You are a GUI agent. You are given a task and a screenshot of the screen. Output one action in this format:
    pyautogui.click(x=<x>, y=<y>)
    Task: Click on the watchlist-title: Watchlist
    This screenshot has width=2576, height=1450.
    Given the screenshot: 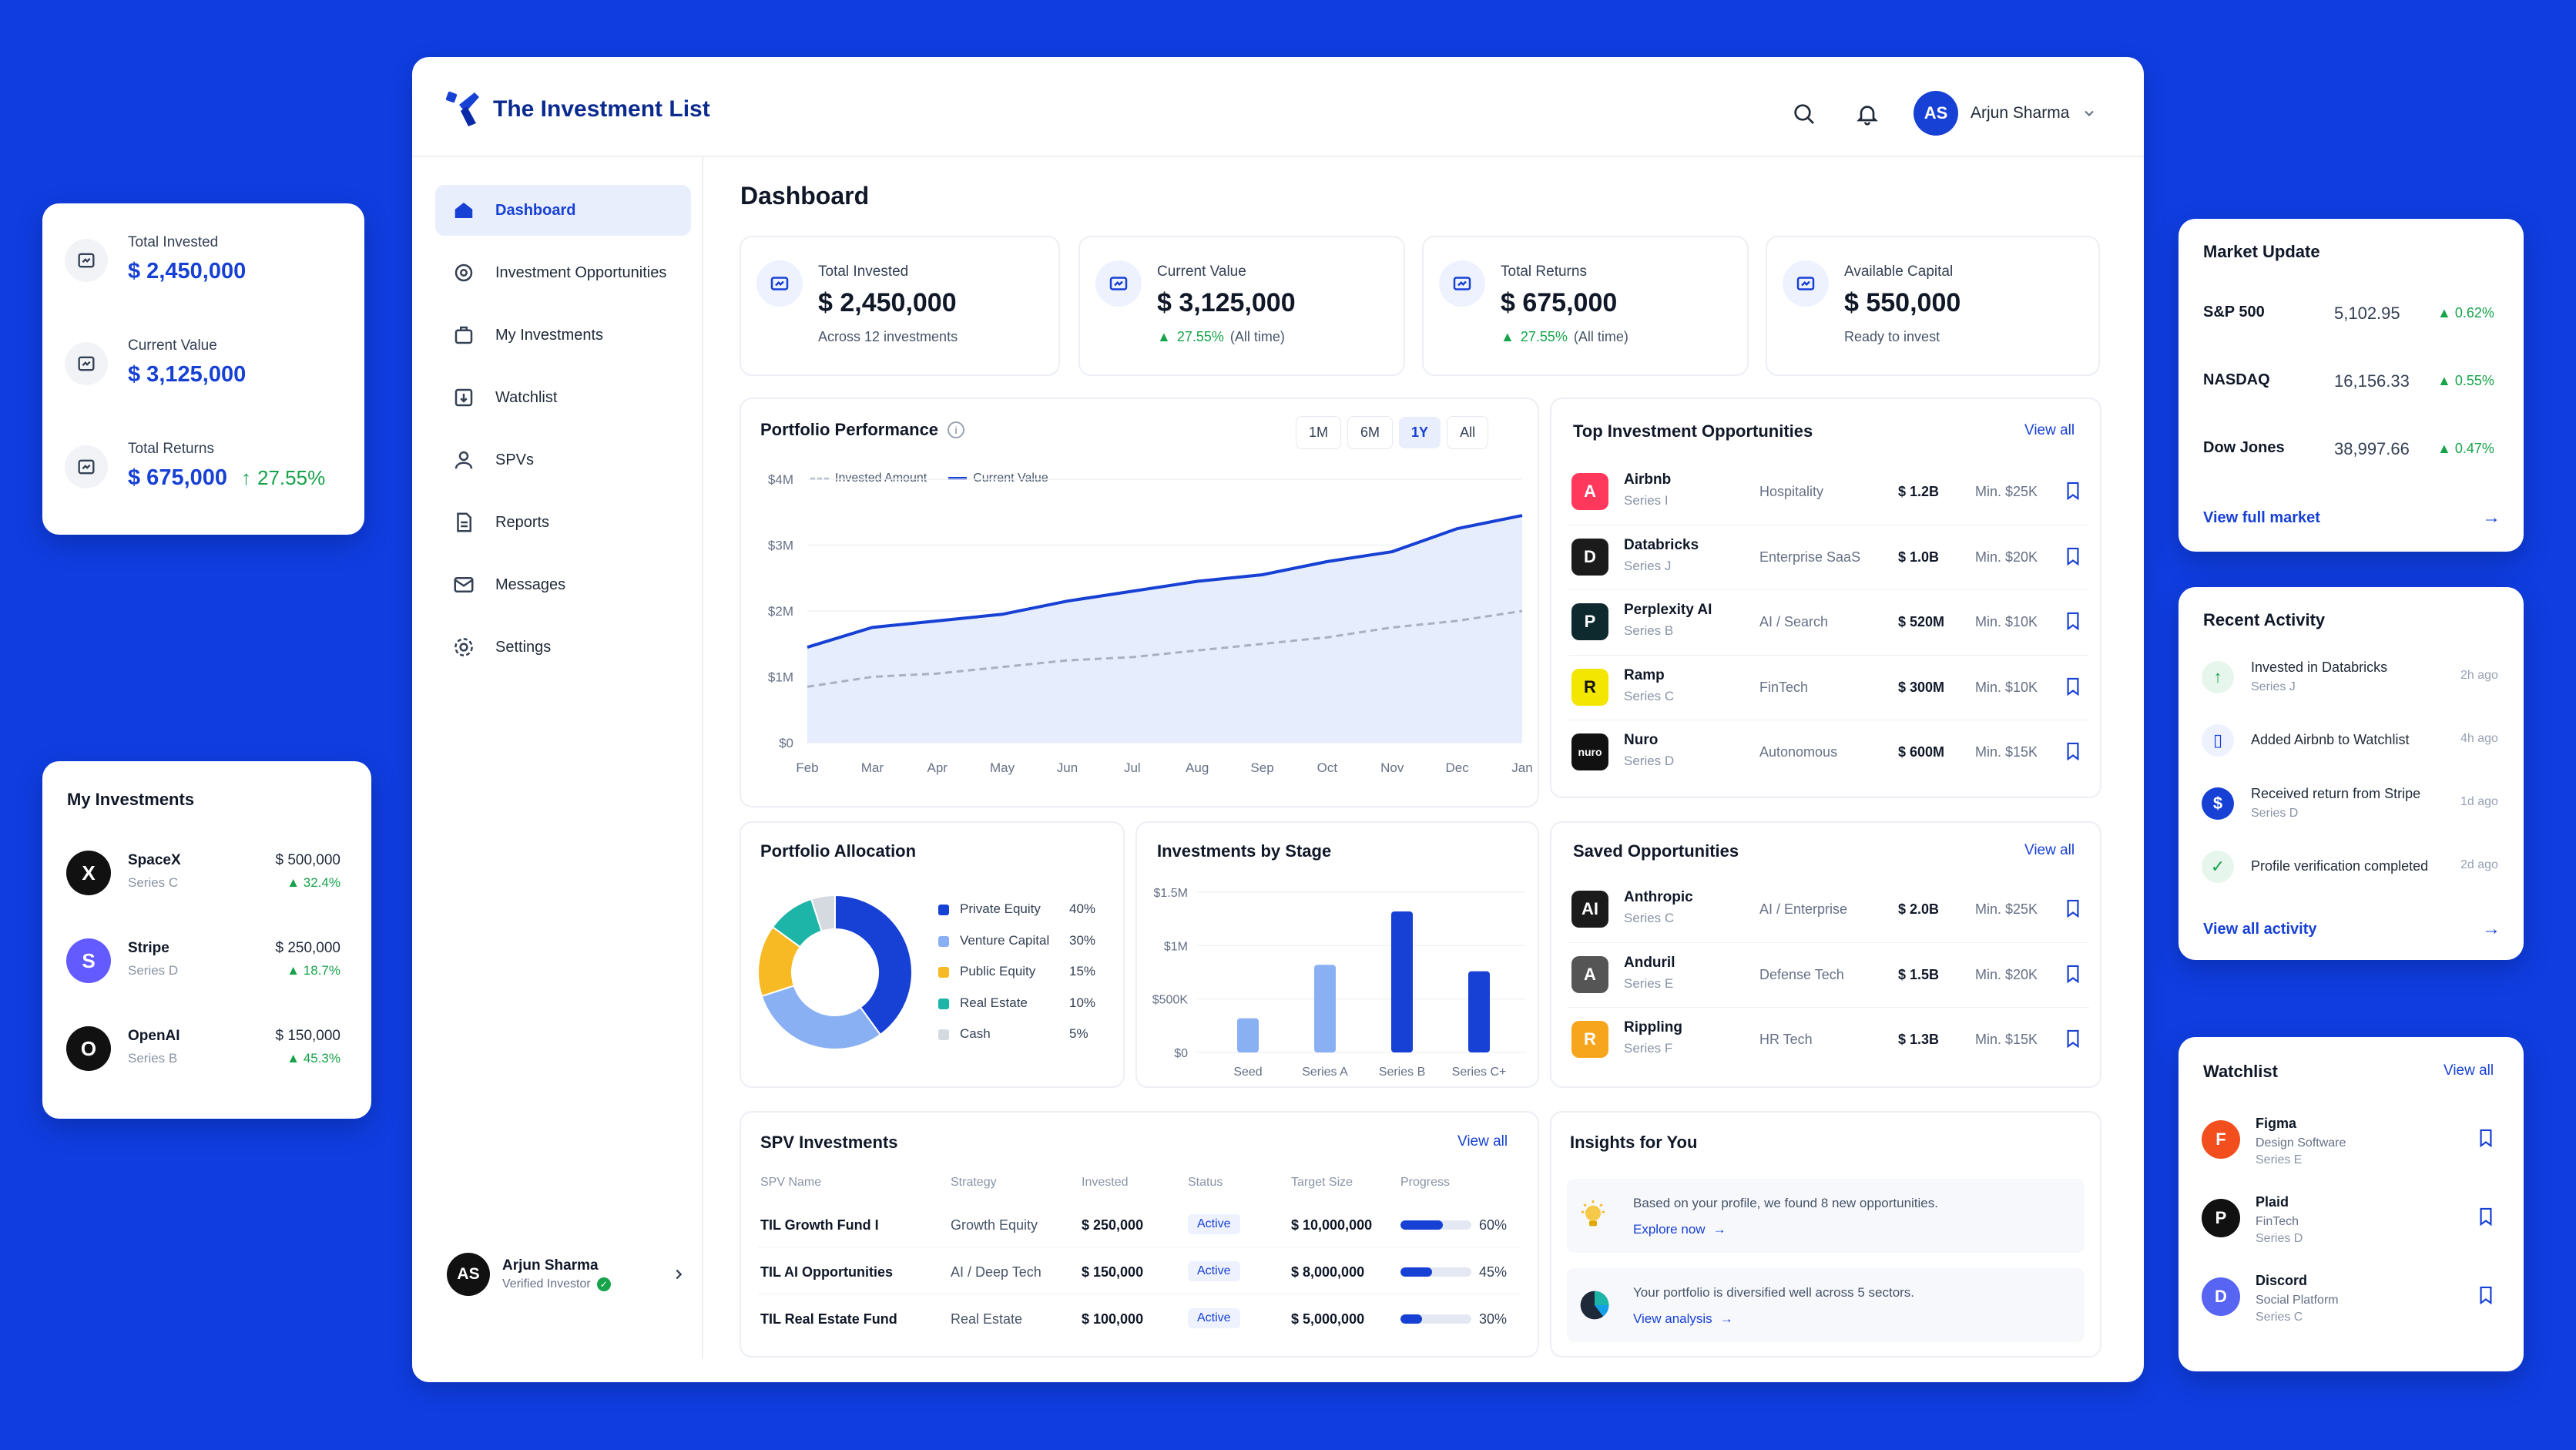 What is the action you would take?
    pyautogui.click(x=2240, y=1071)
    